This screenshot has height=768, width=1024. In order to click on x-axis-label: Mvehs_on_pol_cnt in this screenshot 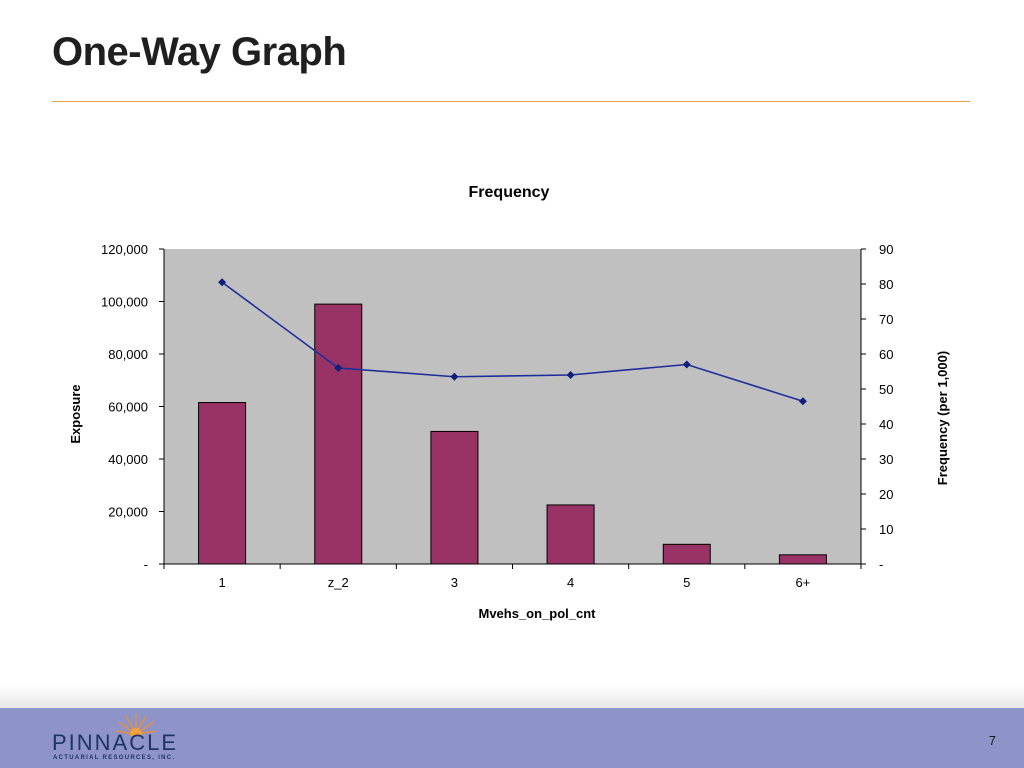, I will do `click(537, 613)`.